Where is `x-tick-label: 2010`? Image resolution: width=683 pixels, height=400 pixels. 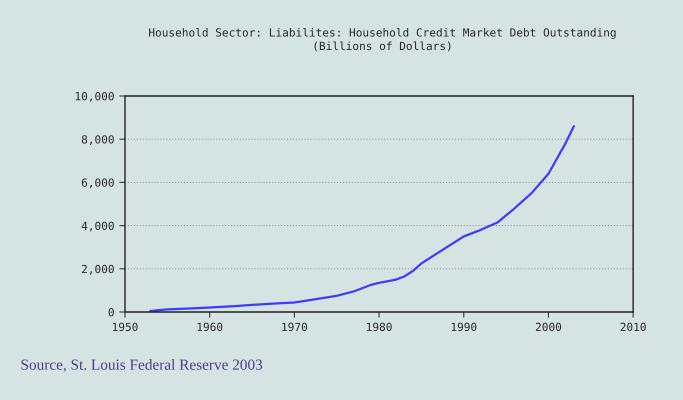
x-tick-label: 2010 is located at coordinates (633, 327).